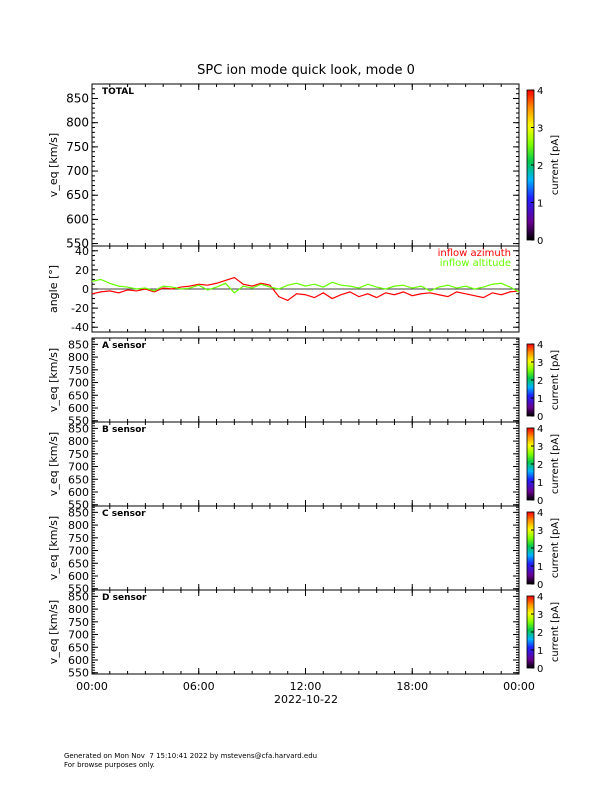  I want to click on panel-label: TOTAL, so click(118, 92).